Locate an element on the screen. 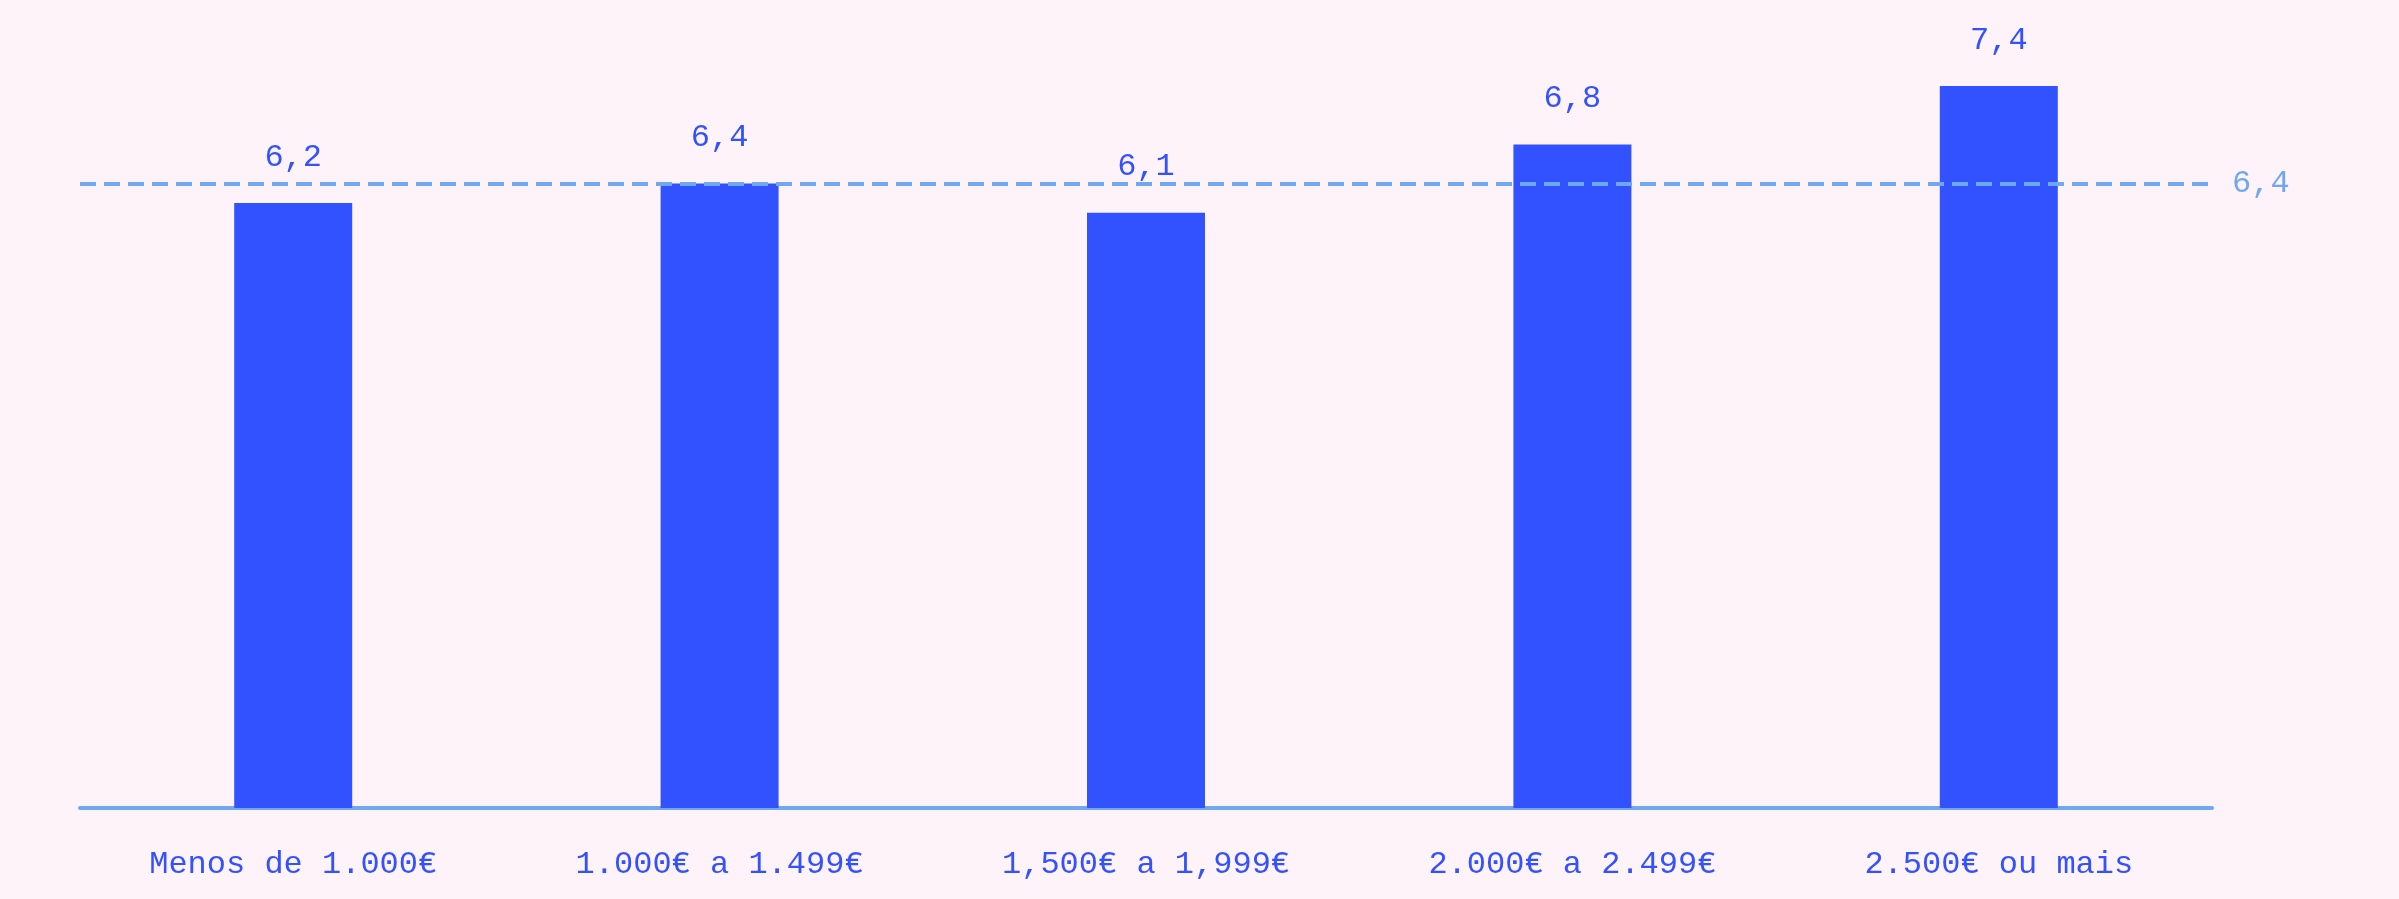 This screenshot has height=899, width=2399. x-tick-label: 2.500€ ou mais is located at coordinates (1999, 864).